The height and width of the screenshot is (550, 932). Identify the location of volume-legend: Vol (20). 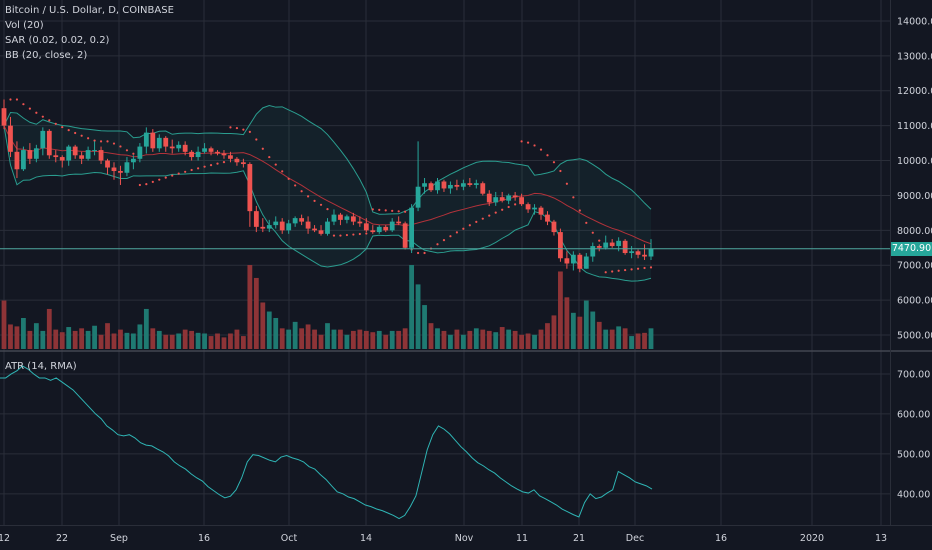
(24, 25).